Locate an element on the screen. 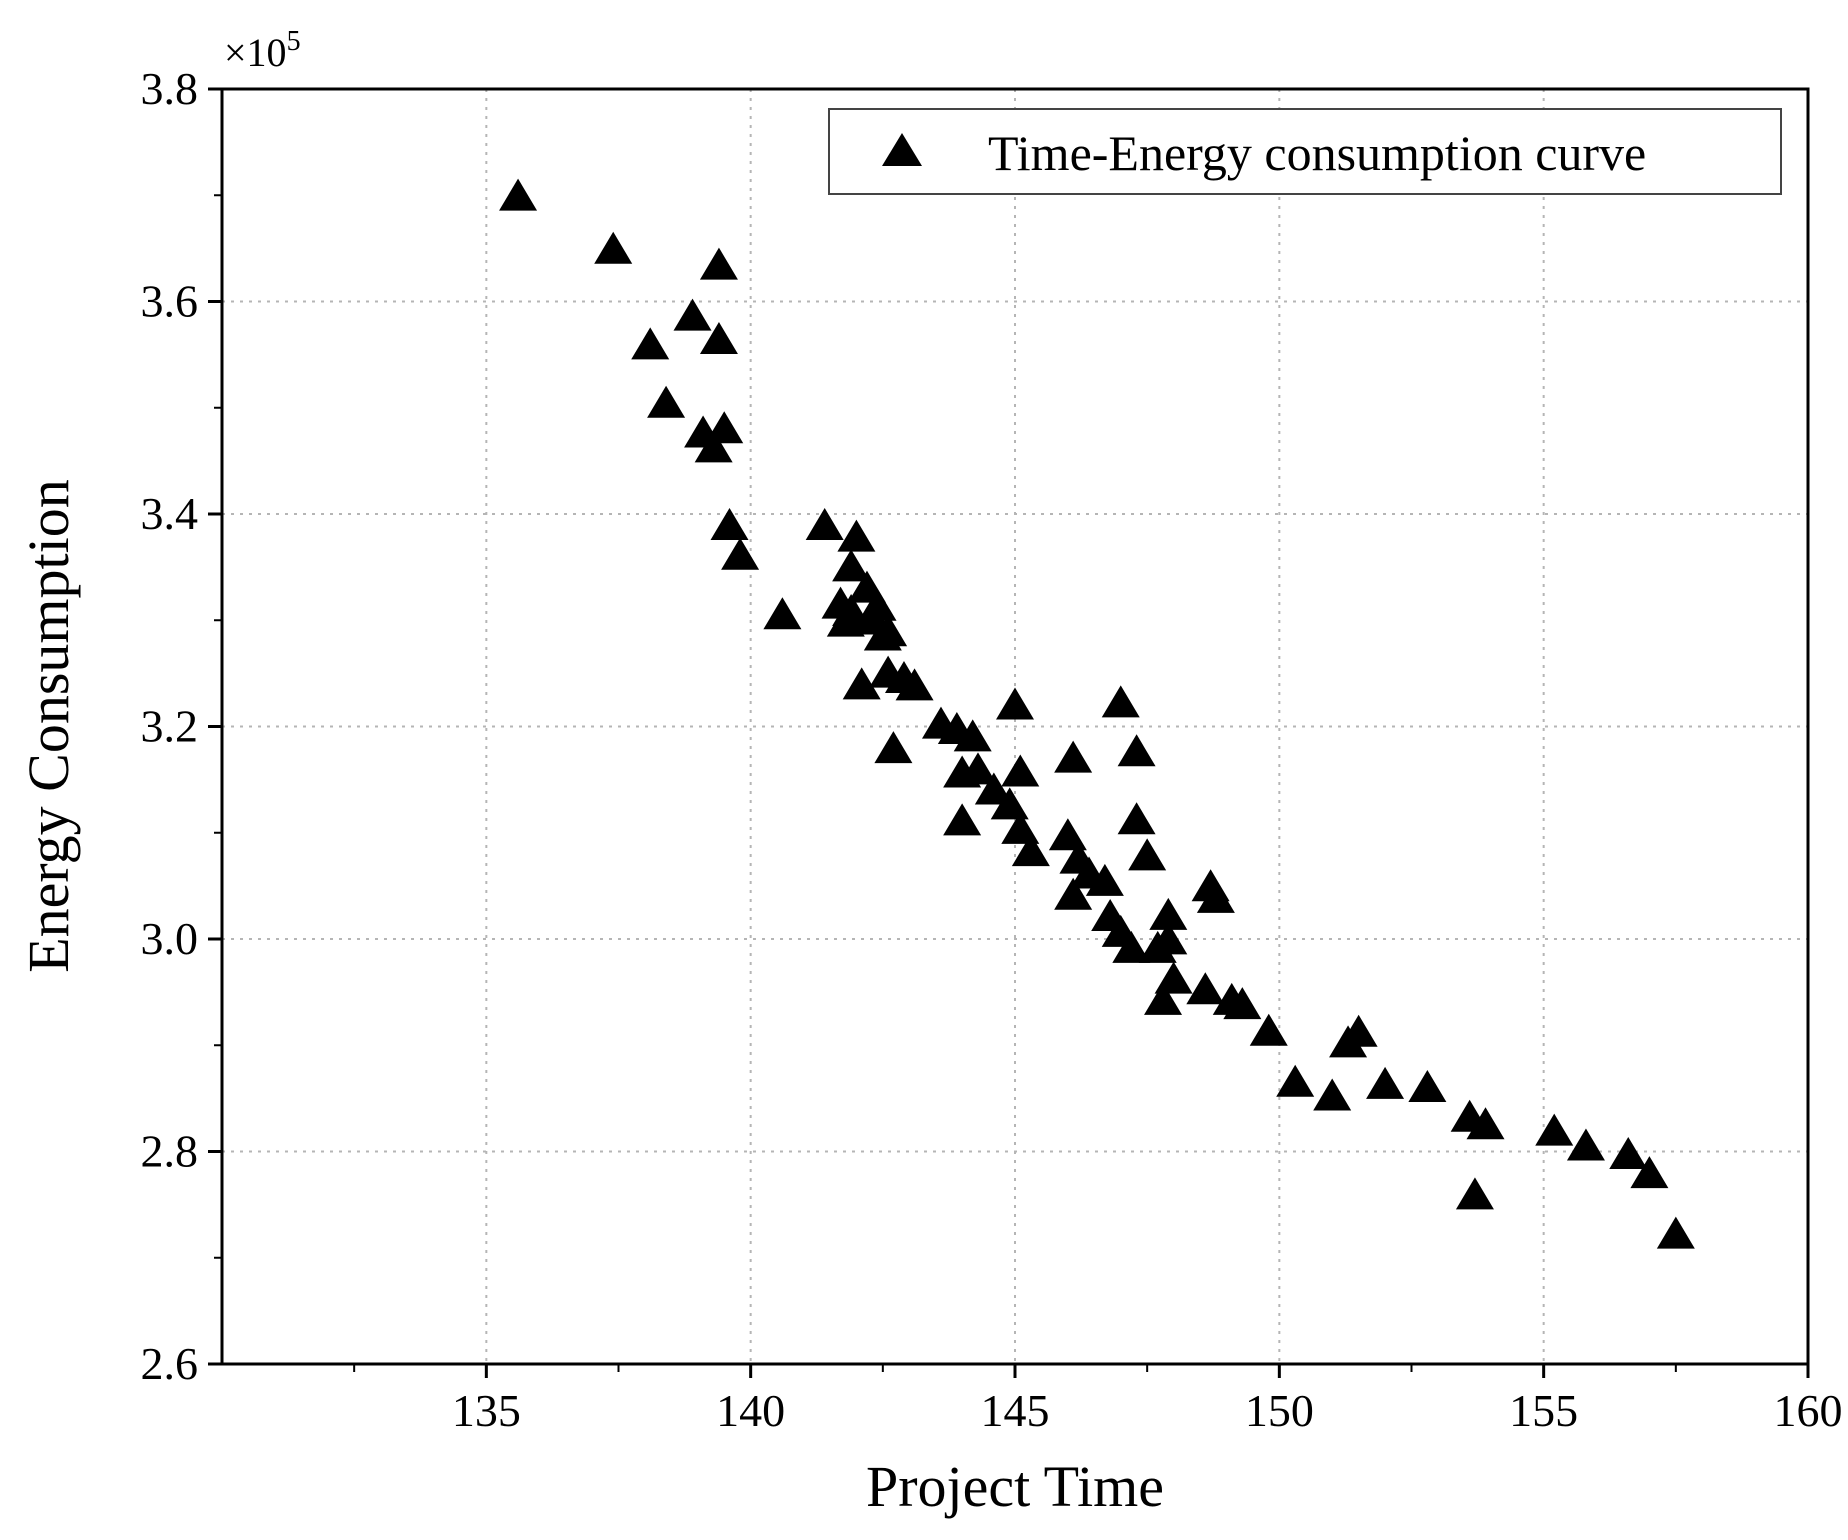 Image resolution: width=1848 pixels, height=1540 pixels. legend-marker-triangle-icon is located at coordinates (902, 149).